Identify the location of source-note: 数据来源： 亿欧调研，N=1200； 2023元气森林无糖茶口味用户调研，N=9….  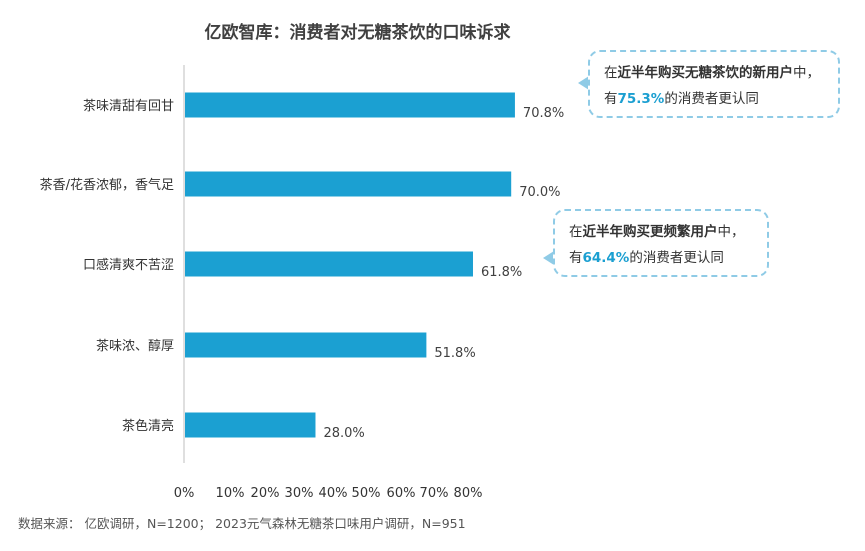
(242, 523).